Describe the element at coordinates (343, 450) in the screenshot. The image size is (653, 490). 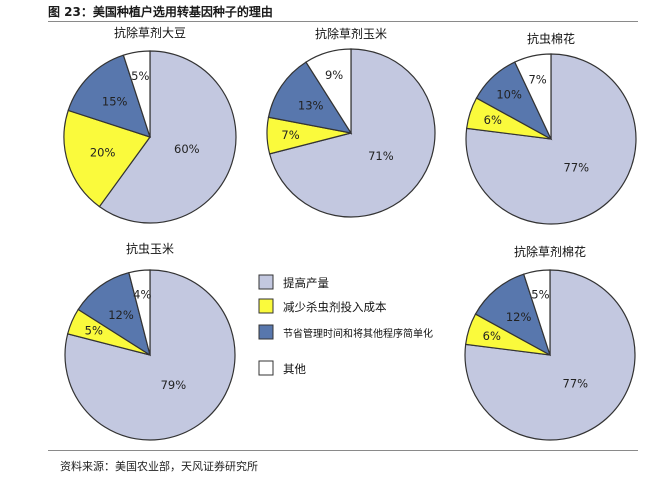
I see `bottom-rule` at that location.